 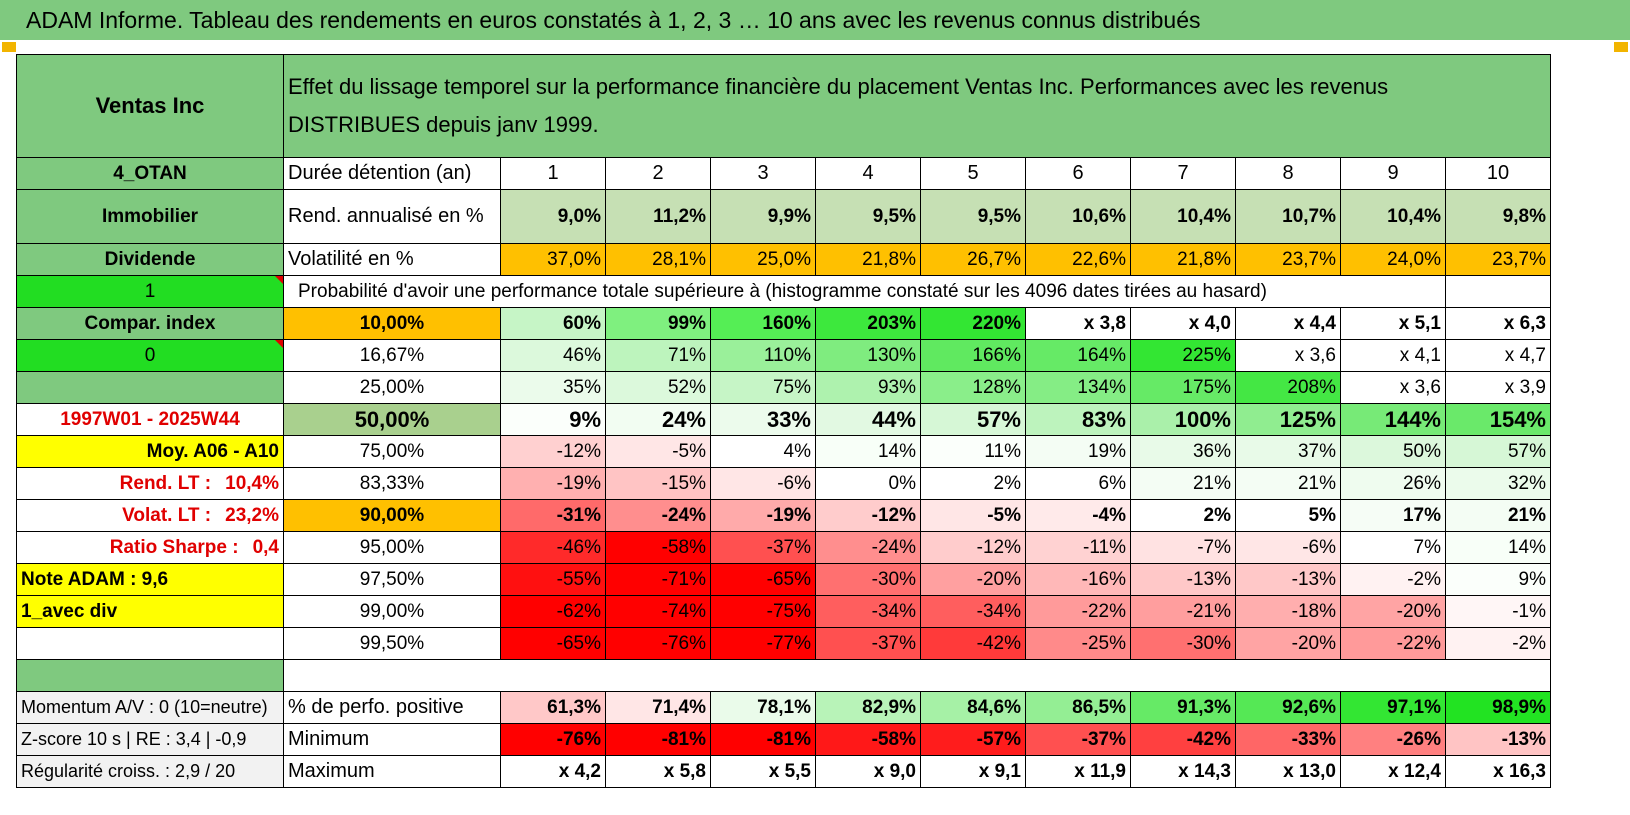 What do you see at coordinates (1078, 419) in the screenshot?
I see `probability-cell: 83%` at bounding box center [1078, 419].